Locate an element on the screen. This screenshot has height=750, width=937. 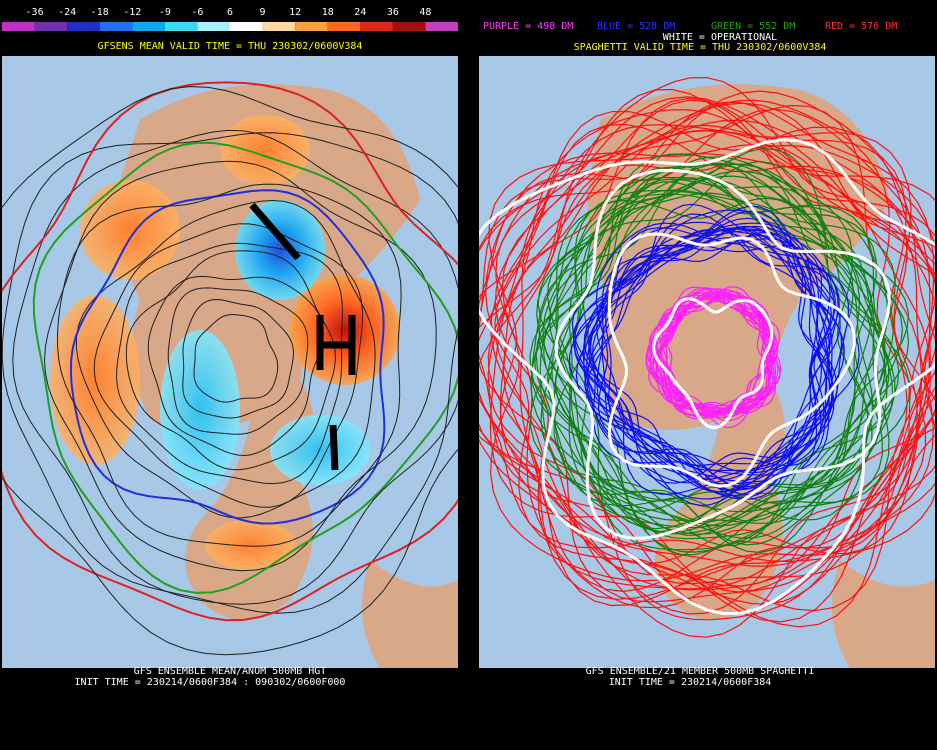
colorbar-label: -24 is located at coordinates (67, 12).